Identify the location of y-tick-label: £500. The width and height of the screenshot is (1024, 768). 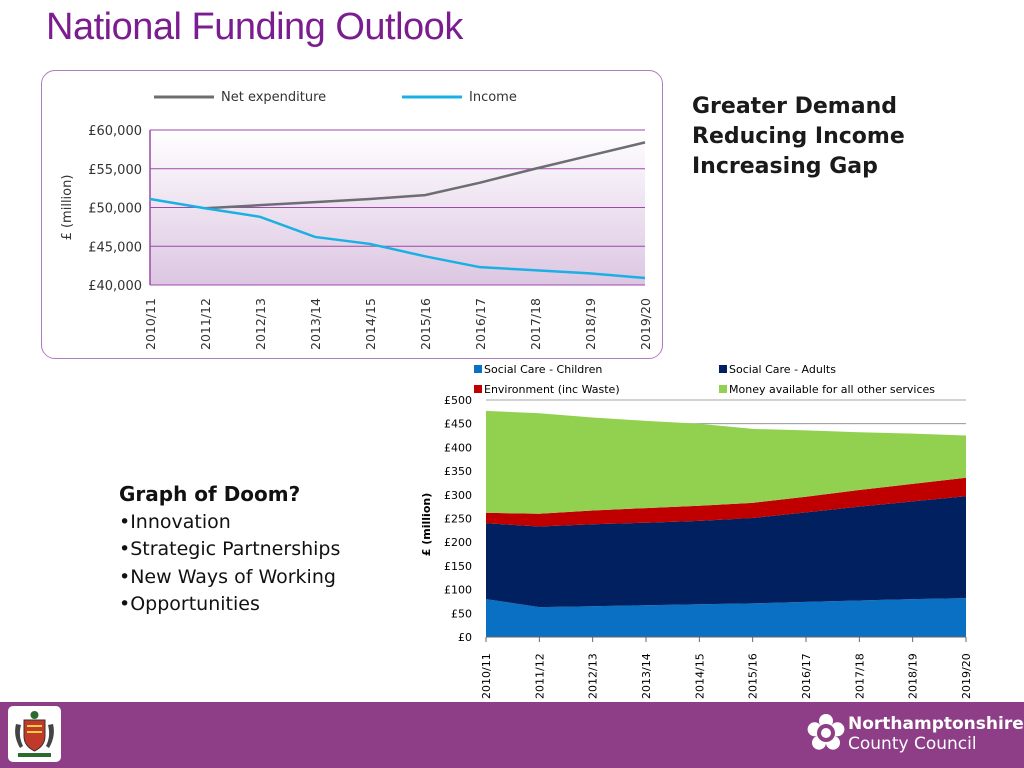
(458, 400).